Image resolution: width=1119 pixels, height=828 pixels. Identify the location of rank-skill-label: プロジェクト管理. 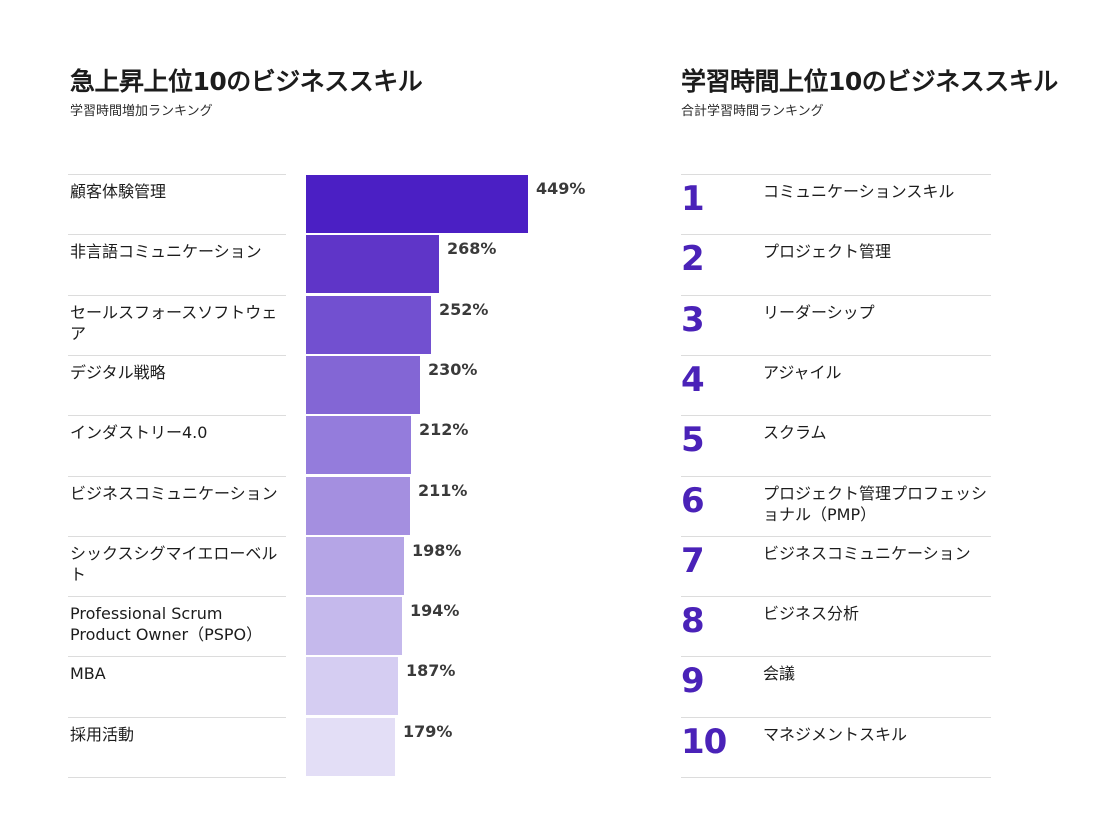
(827, 251).